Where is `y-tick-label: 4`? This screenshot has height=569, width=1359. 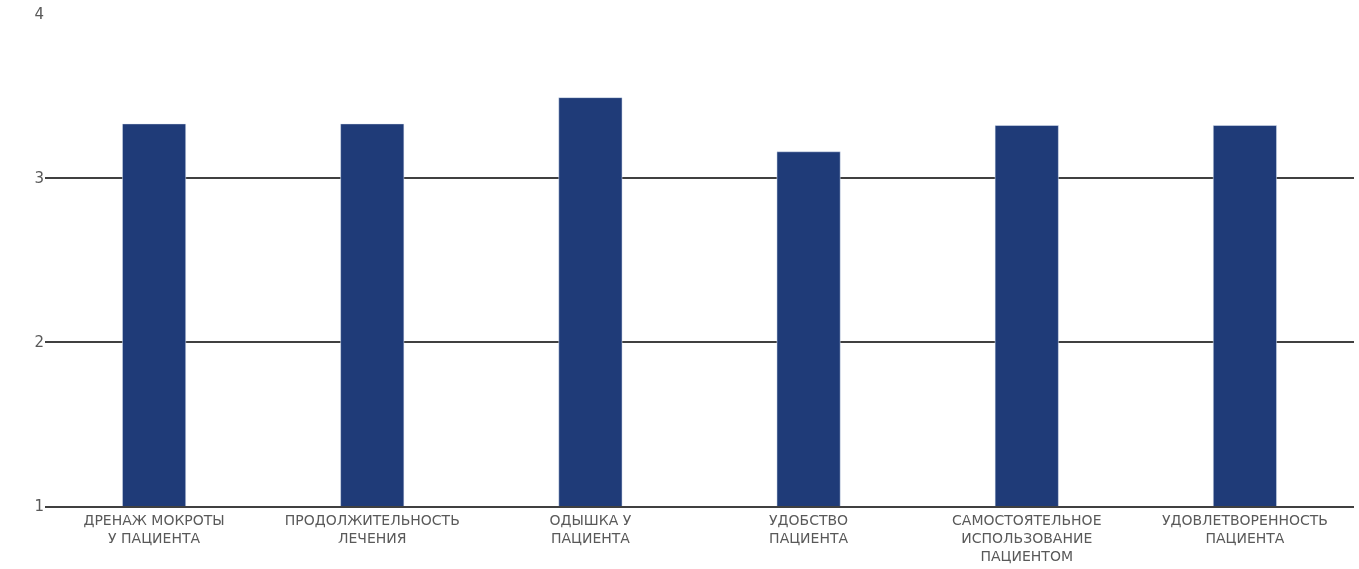 y-tick-label: 4 is located at coordinates (39, 14).